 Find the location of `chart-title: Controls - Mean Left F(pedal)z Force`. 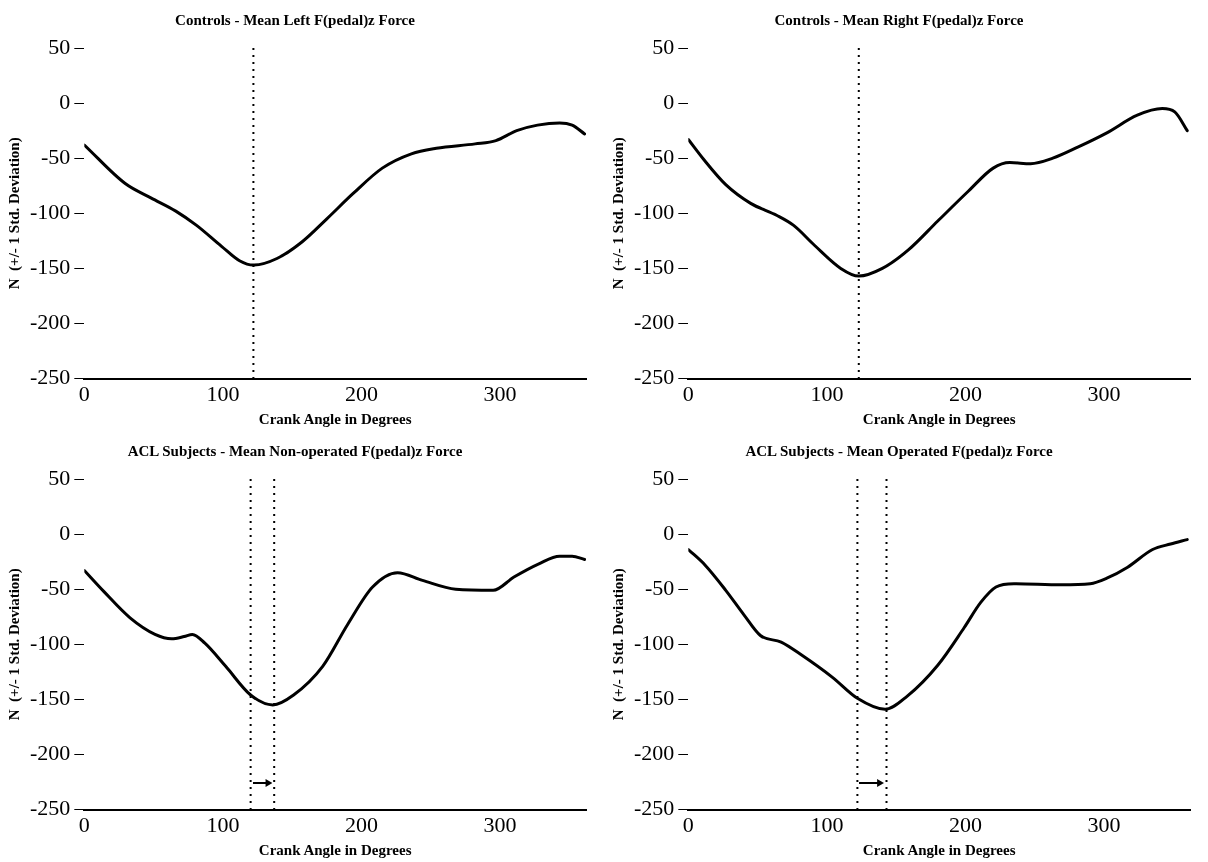

chart-title: Controls - Mean Left F(pedal)z Force is located at coordinates (295, 20).